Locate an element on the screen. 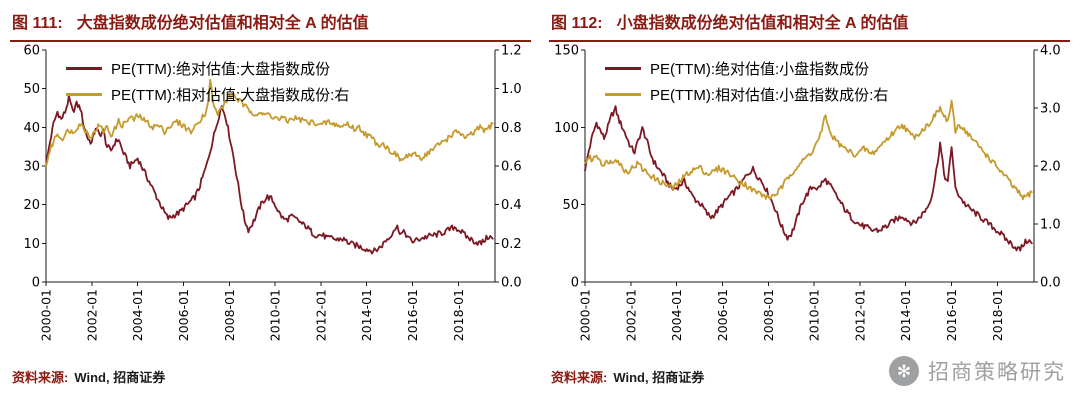 The height and width of the screenshot is (410, 1080). legend-item: PE(TTM):相对估值:小盘指数成份:右 is located at coordinates (746, 94).